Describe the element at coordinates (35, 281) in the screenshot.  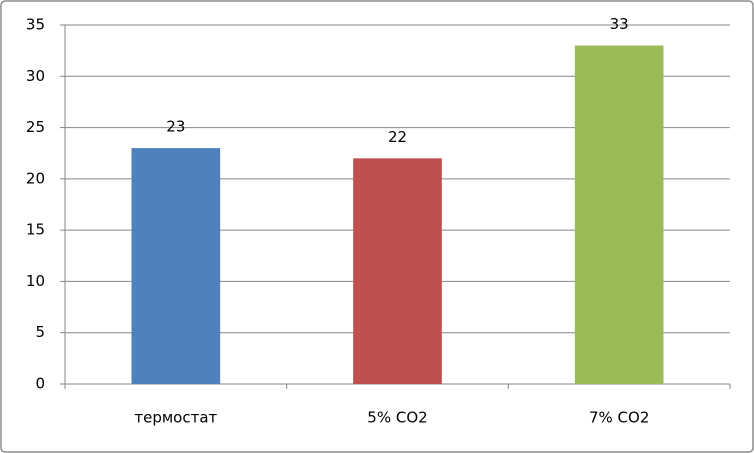
I see `y-tick-label: 10` at that location.